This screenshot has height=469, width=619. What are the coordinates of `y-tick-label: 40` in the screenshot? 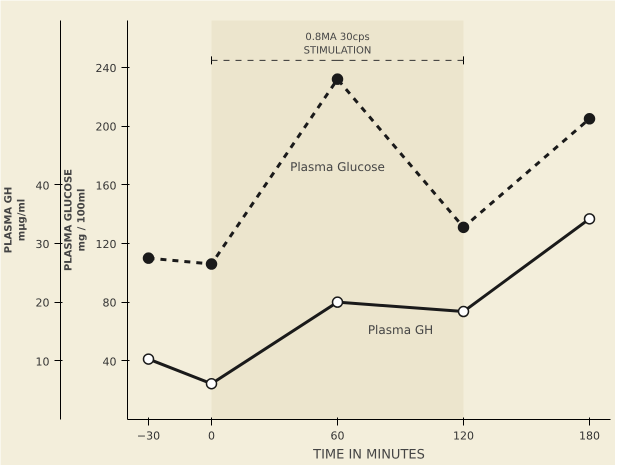 It's located at (109, 361).